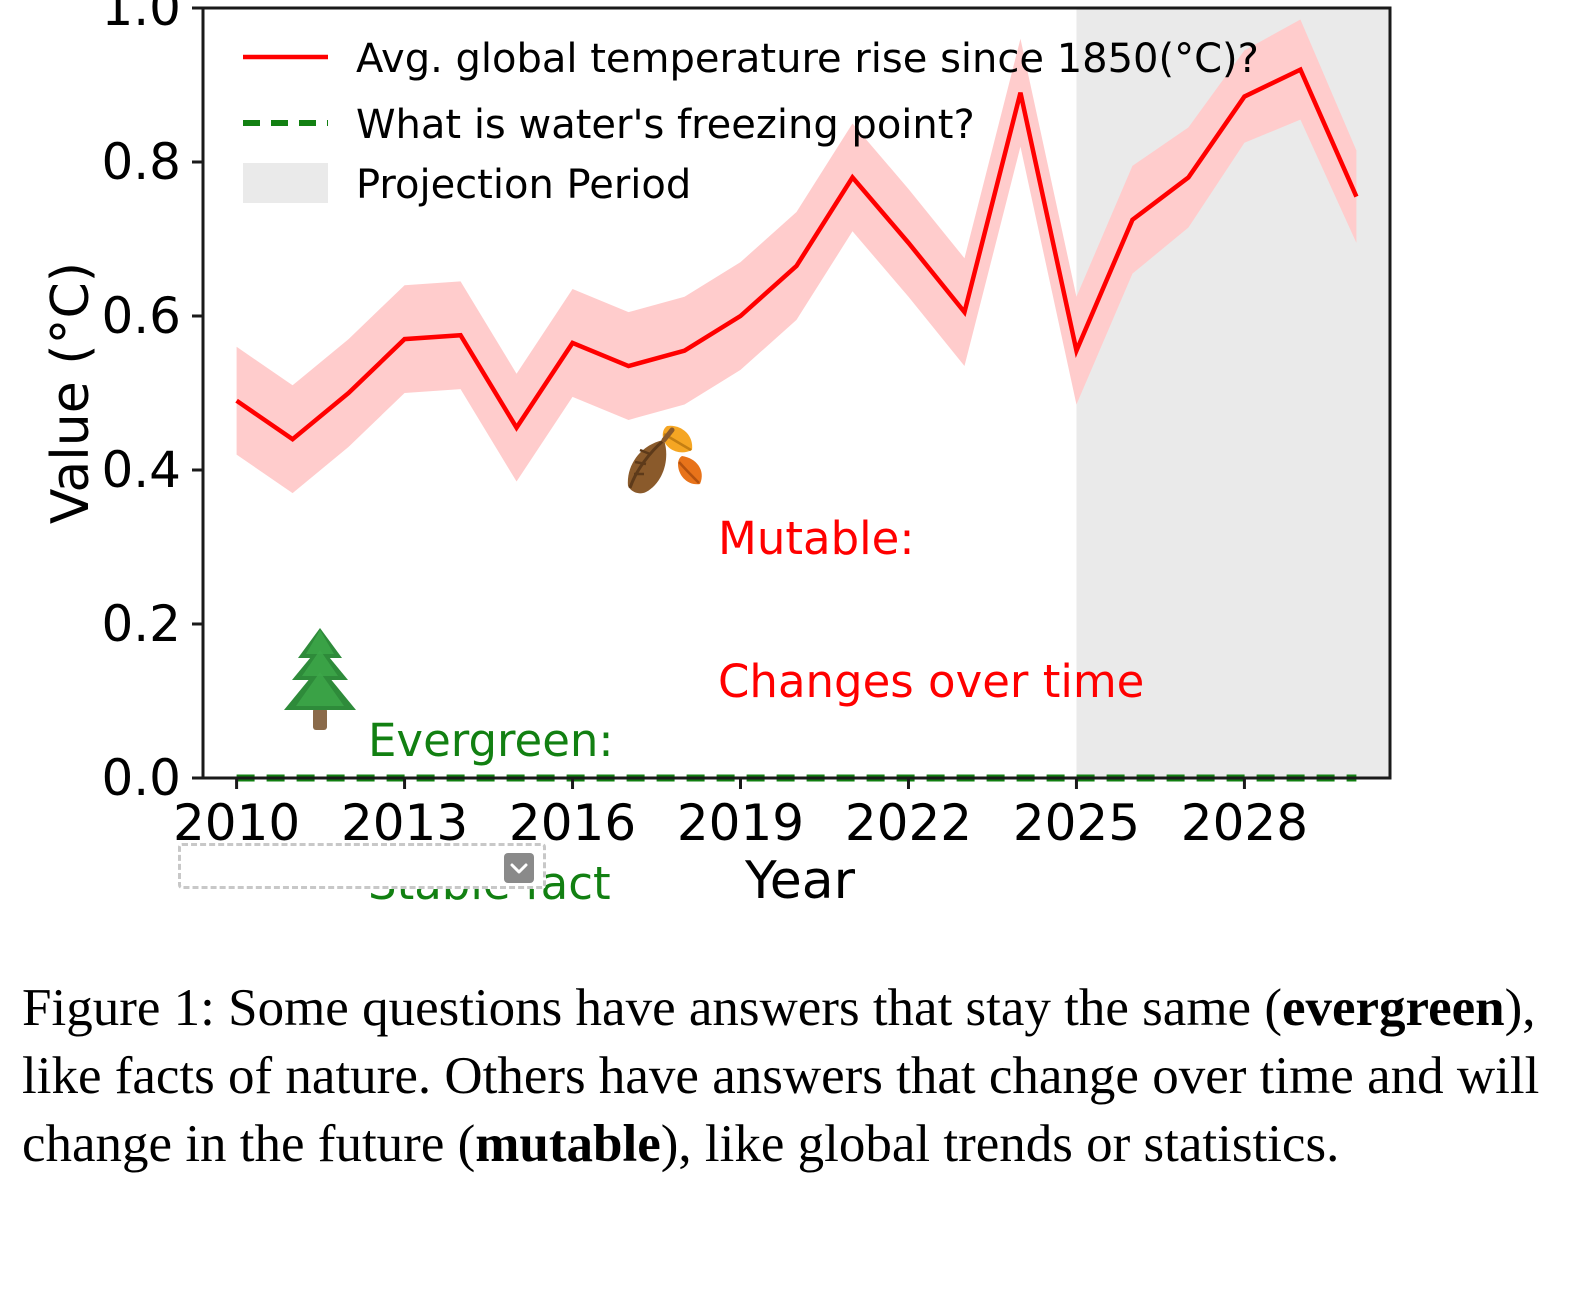  Describe the element at coordinates (665, 125) in the screenshot. I see `legend-label-evergreen: What is water's freezing point?` at that location.